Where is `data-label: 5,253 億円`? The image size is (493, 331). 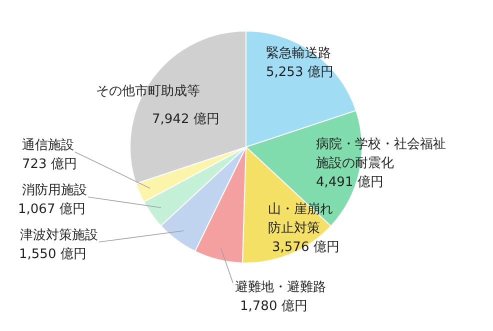 data-label: 5,253 億円 is located at coordinates (300, 72).